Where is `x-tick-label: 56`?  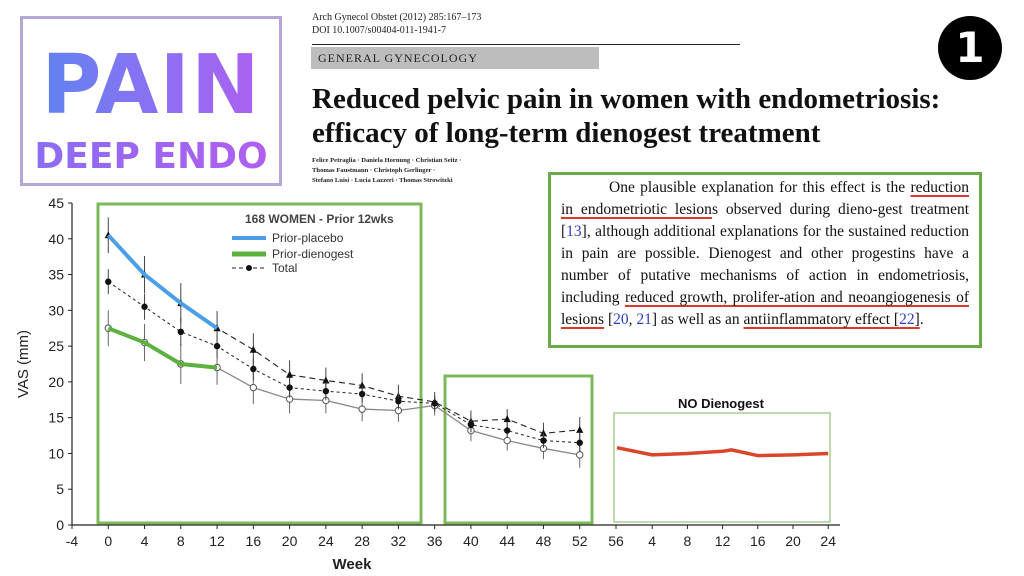 x-tick-label: 56 is located at coordinates (616, 541).